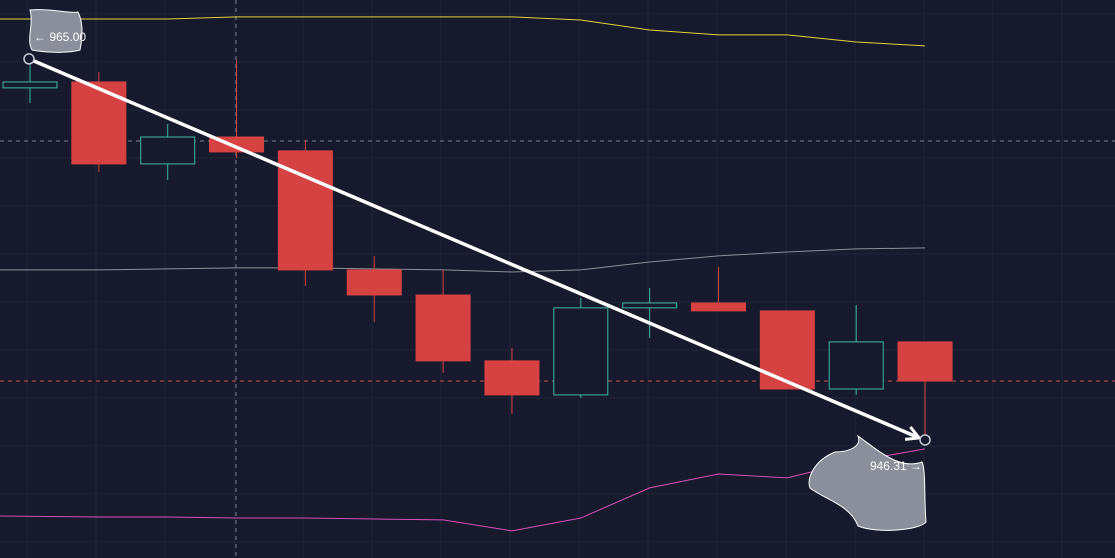 The image size is (1115, 558). What do you see at coordinates (60, 37) in the screenshot?
I see `start-label: ← 965.00` at bounding box center [60, 37].